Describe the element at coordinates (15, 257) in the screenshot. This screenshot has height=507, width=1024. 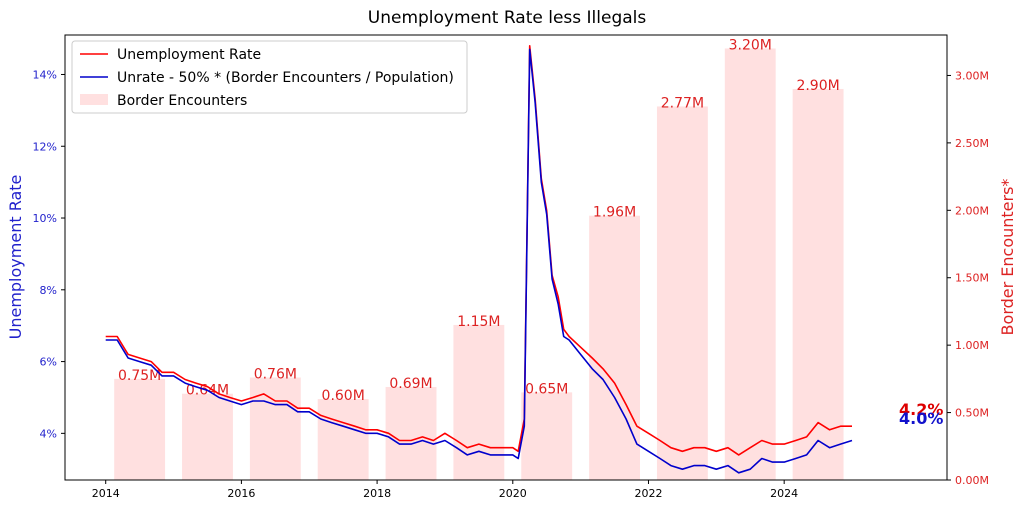
I see `y-axis-left-label: Unemployment Rate` at that location.